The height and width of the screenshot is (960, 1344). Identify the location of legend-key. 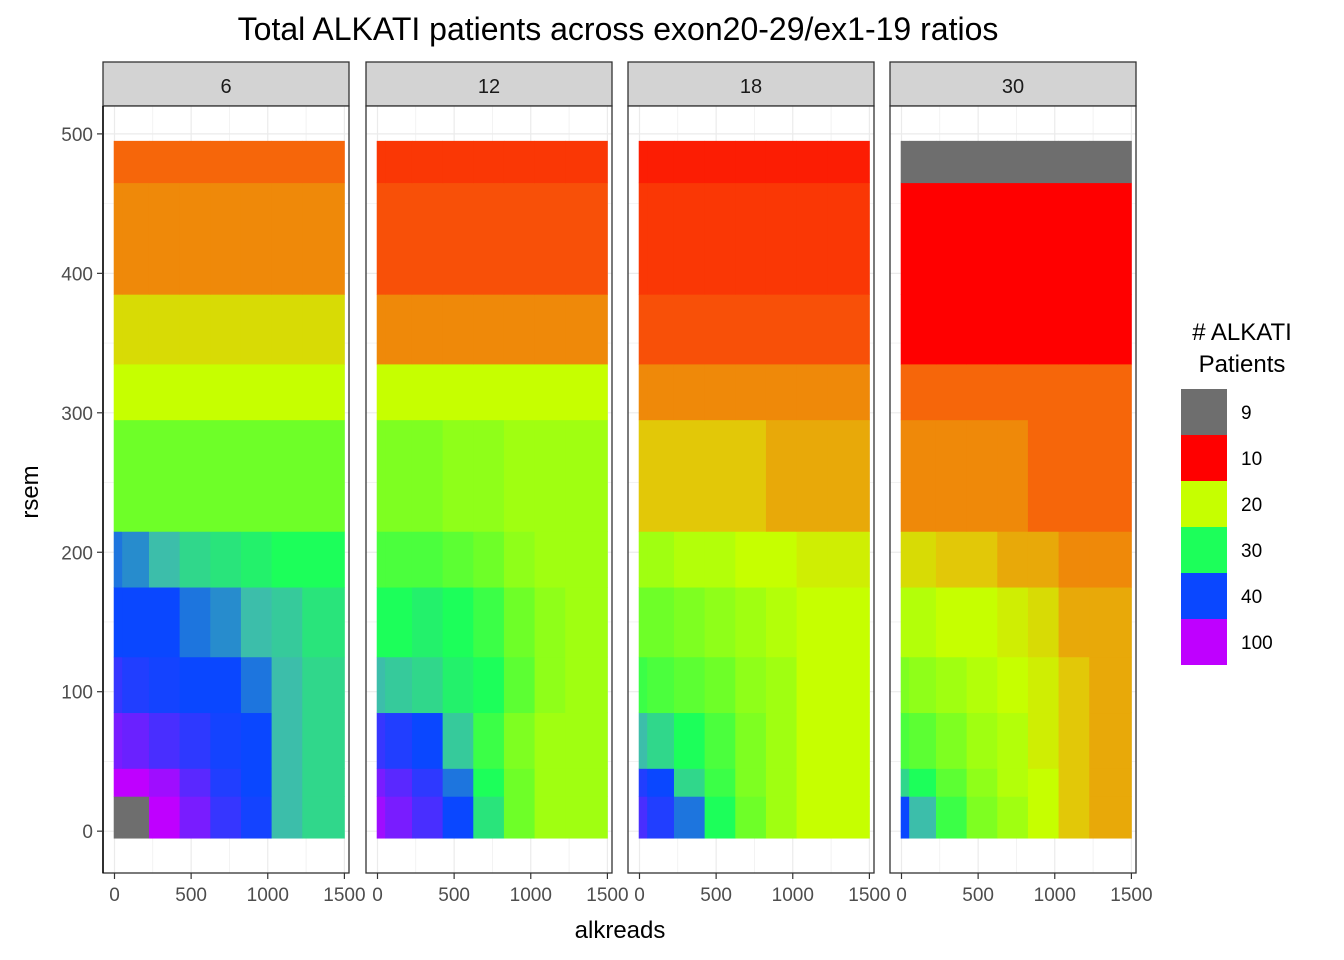
(1204, 504).